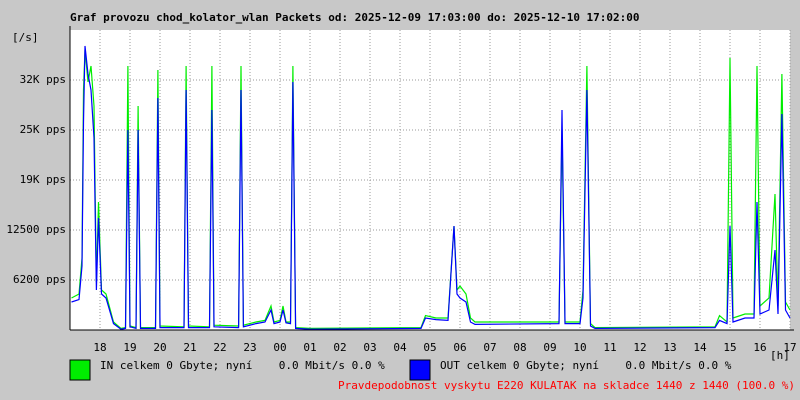  Describe the element at coordinates (669, 347) in the screenshot. I see `x-tick-label: 13` at that location.